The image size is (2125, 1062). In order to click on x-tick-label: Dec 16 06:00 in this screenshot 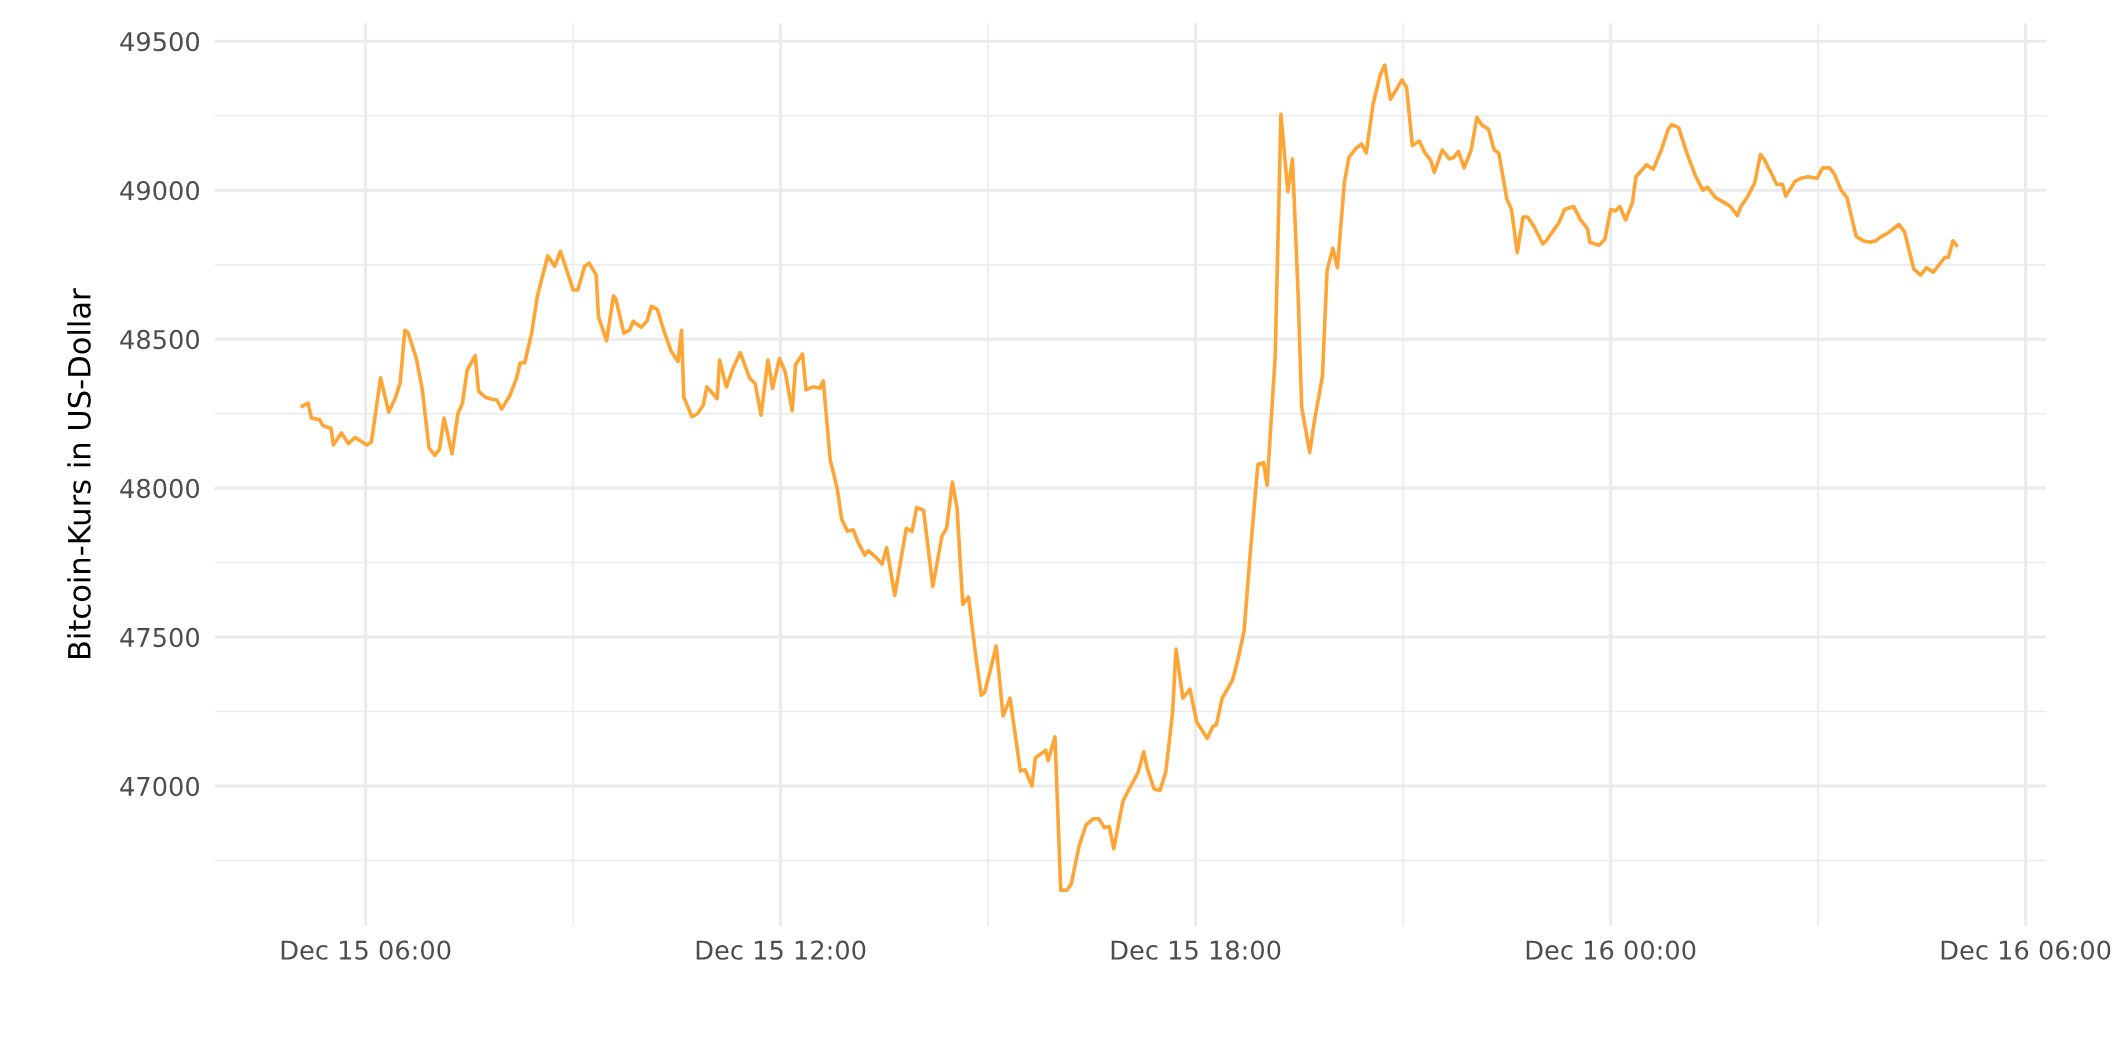, I will do `click(2026, 950)`.